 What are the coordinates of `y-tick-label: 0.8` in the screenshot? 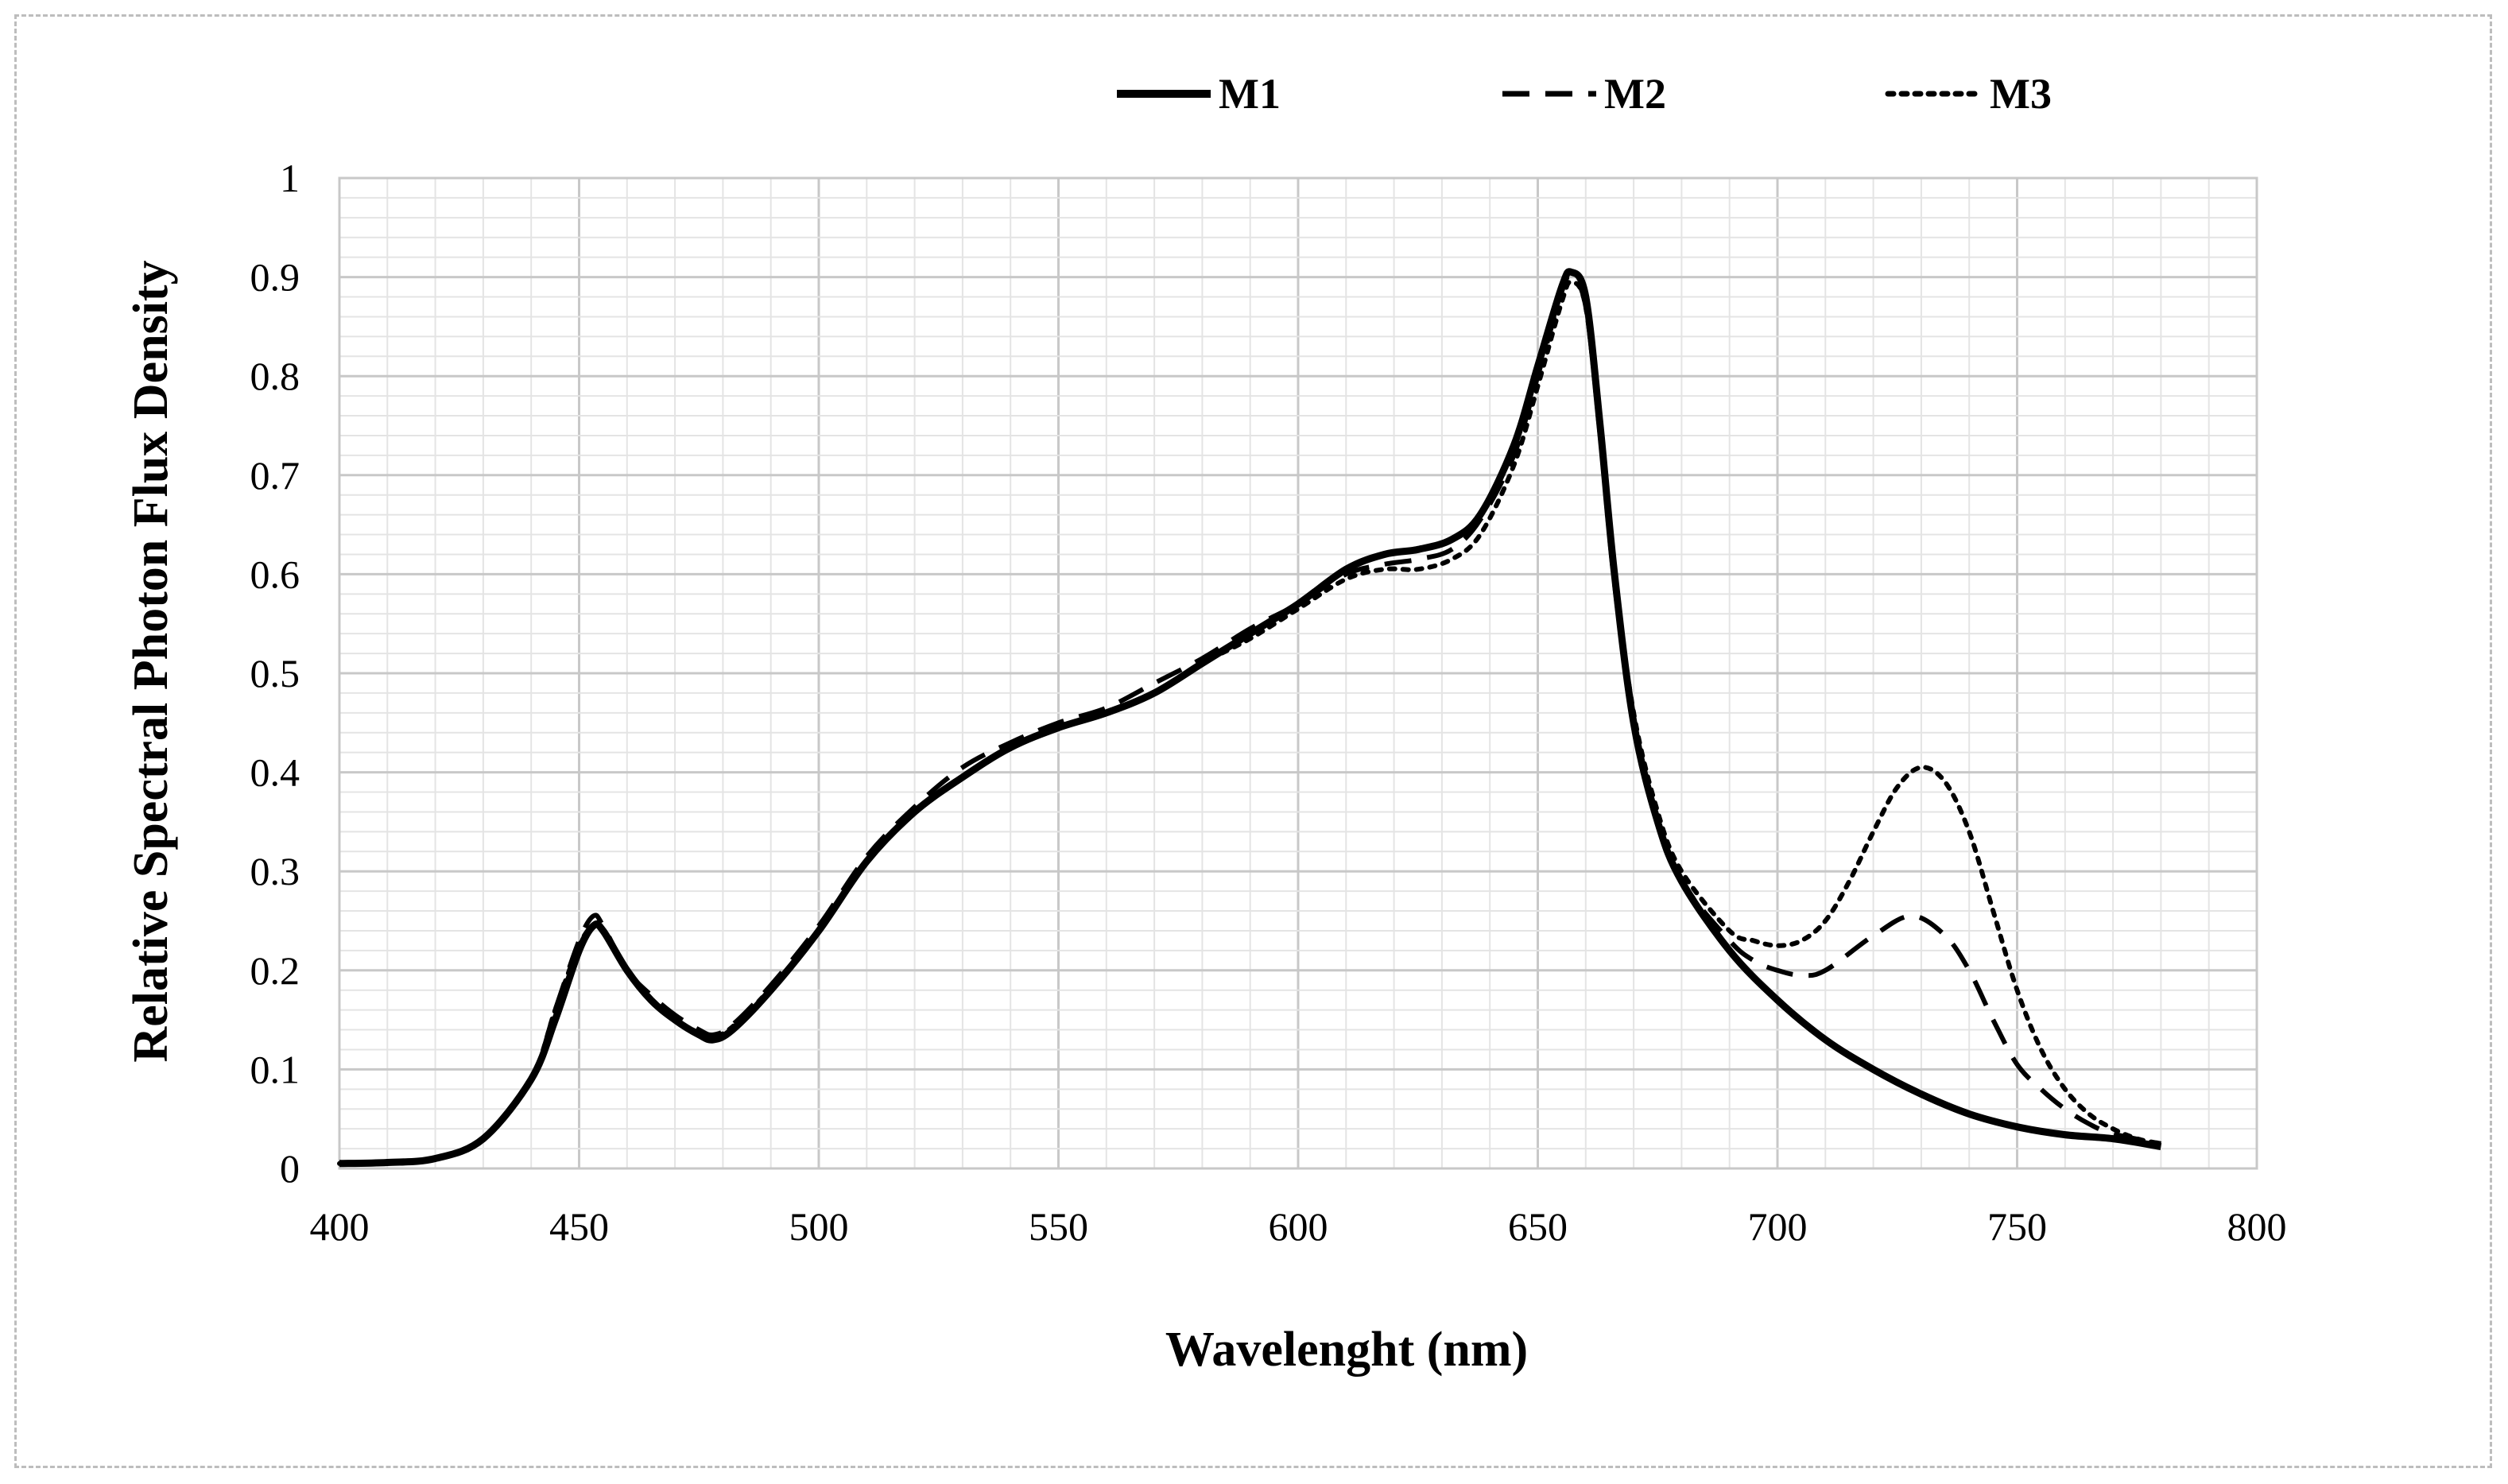 It's located at (275, 376).